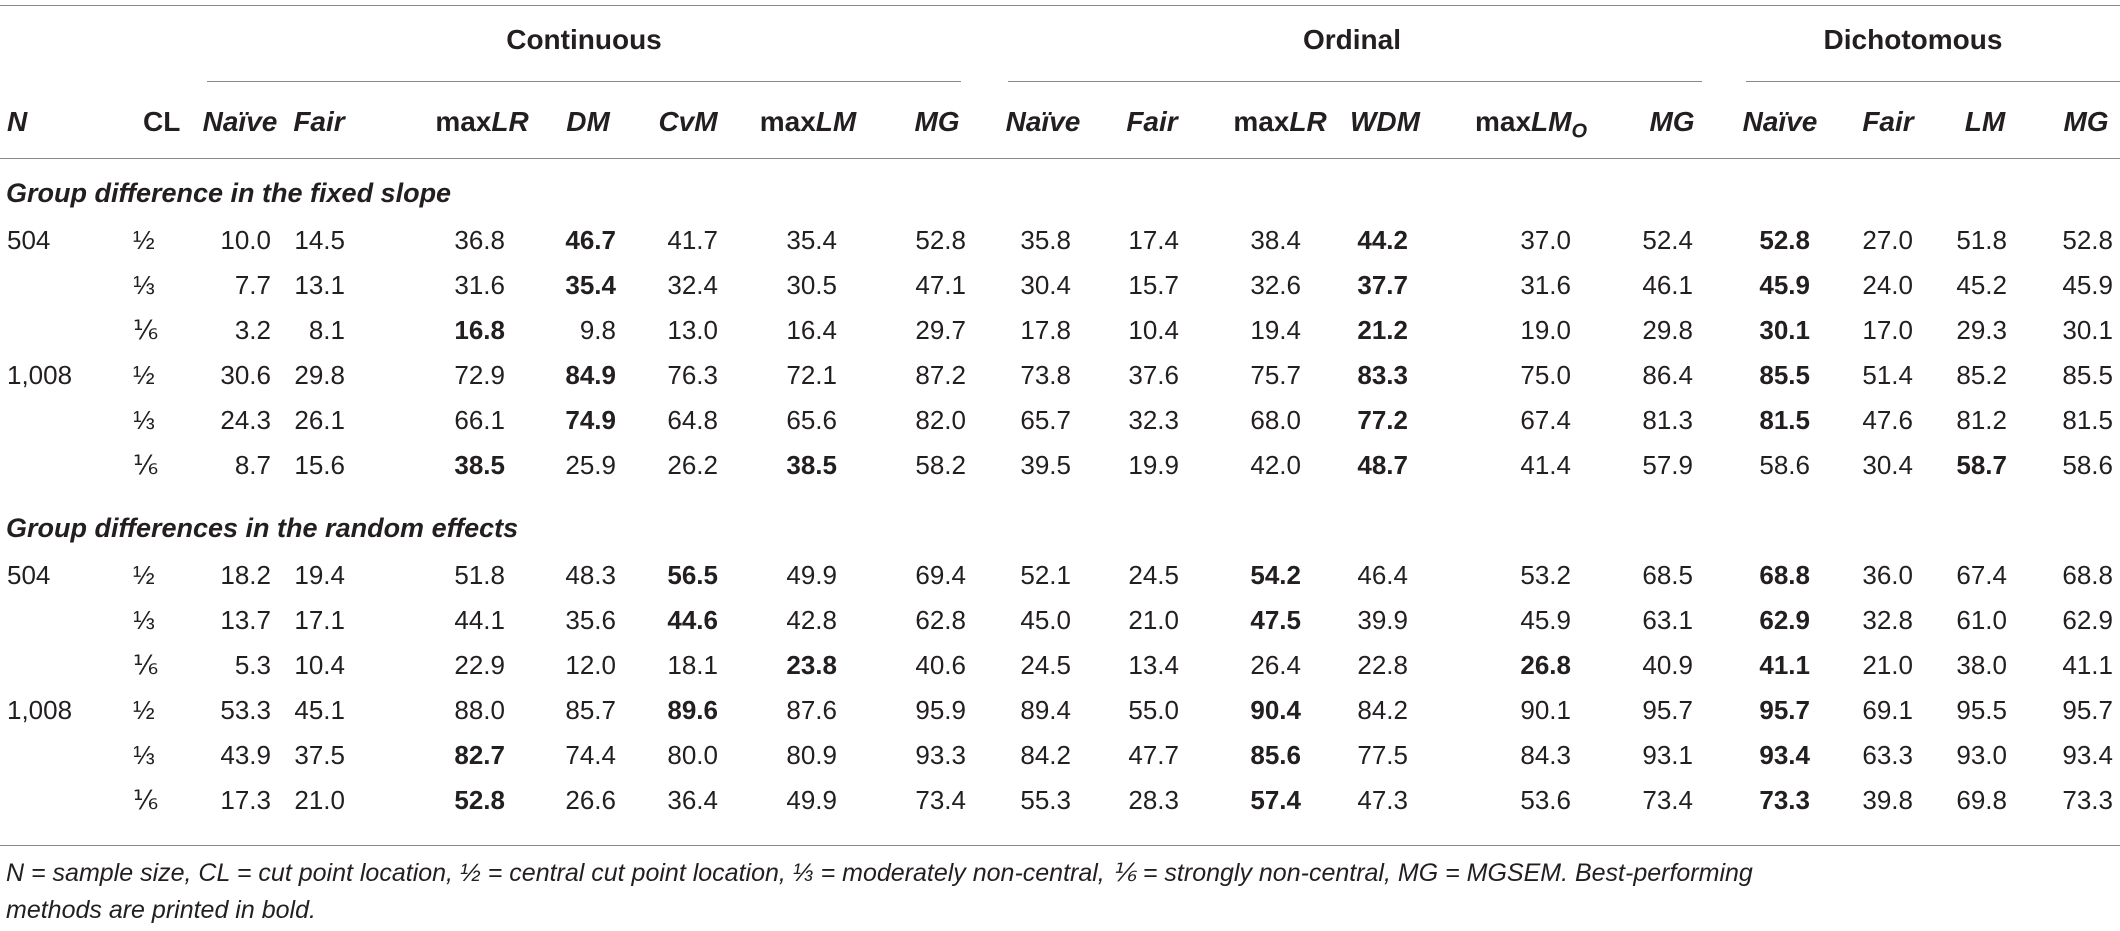  I want to click on value-cell: 18.2, so click(245, 575).